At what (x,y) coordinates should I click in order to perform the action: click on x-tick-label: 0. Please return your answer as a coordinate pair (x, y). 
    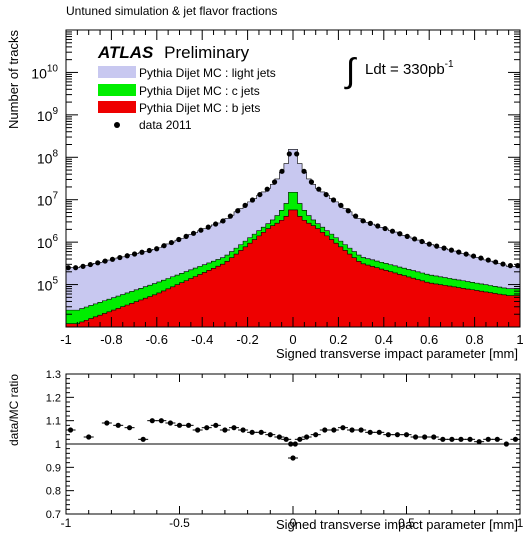
    Looking at the image, I should click on (292, 339).